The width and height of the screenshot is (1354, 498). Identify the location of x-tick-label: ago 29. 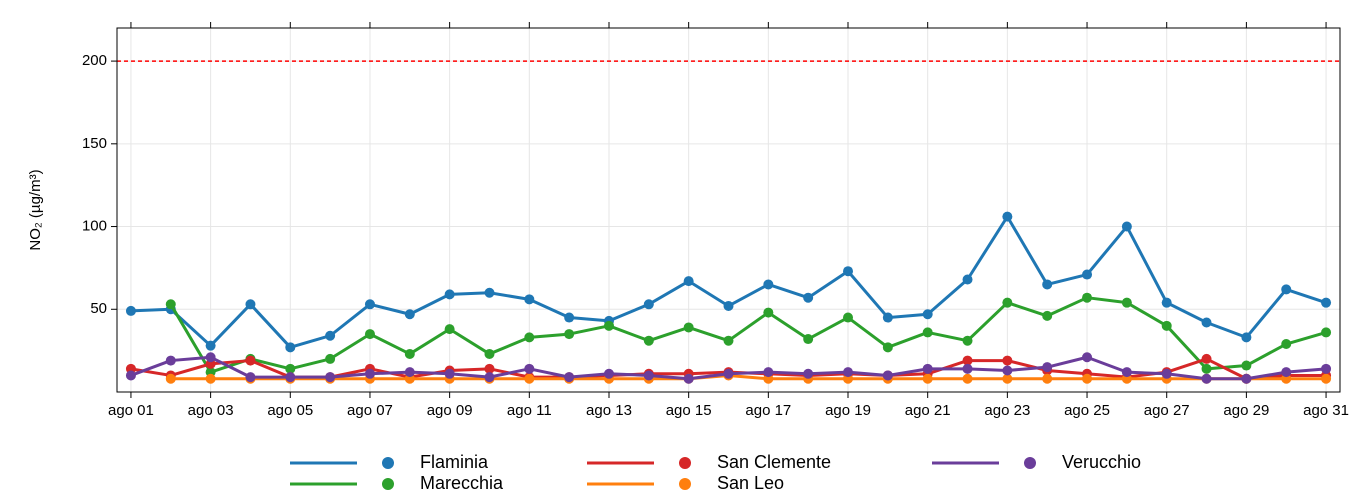
(1246, 410).